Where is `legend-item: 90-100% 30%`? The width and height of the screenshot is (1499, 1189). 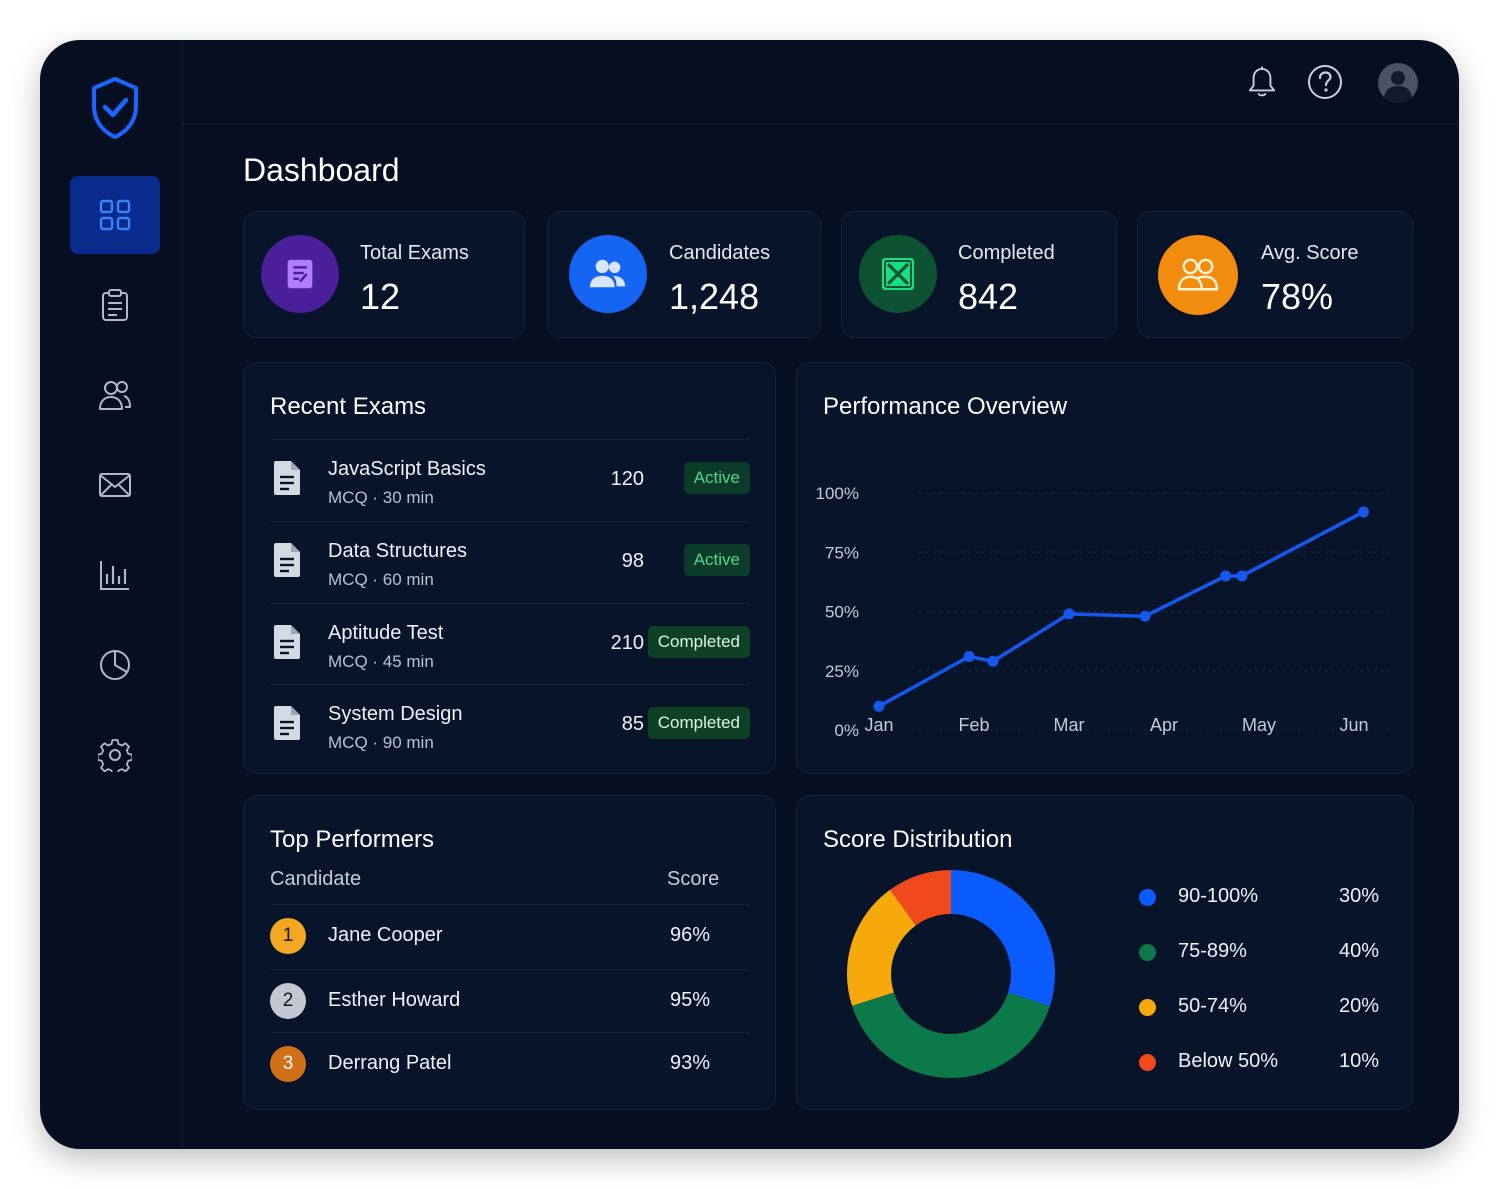 legend-item: 90-100% 30% is located at coordinates (1259, 897).